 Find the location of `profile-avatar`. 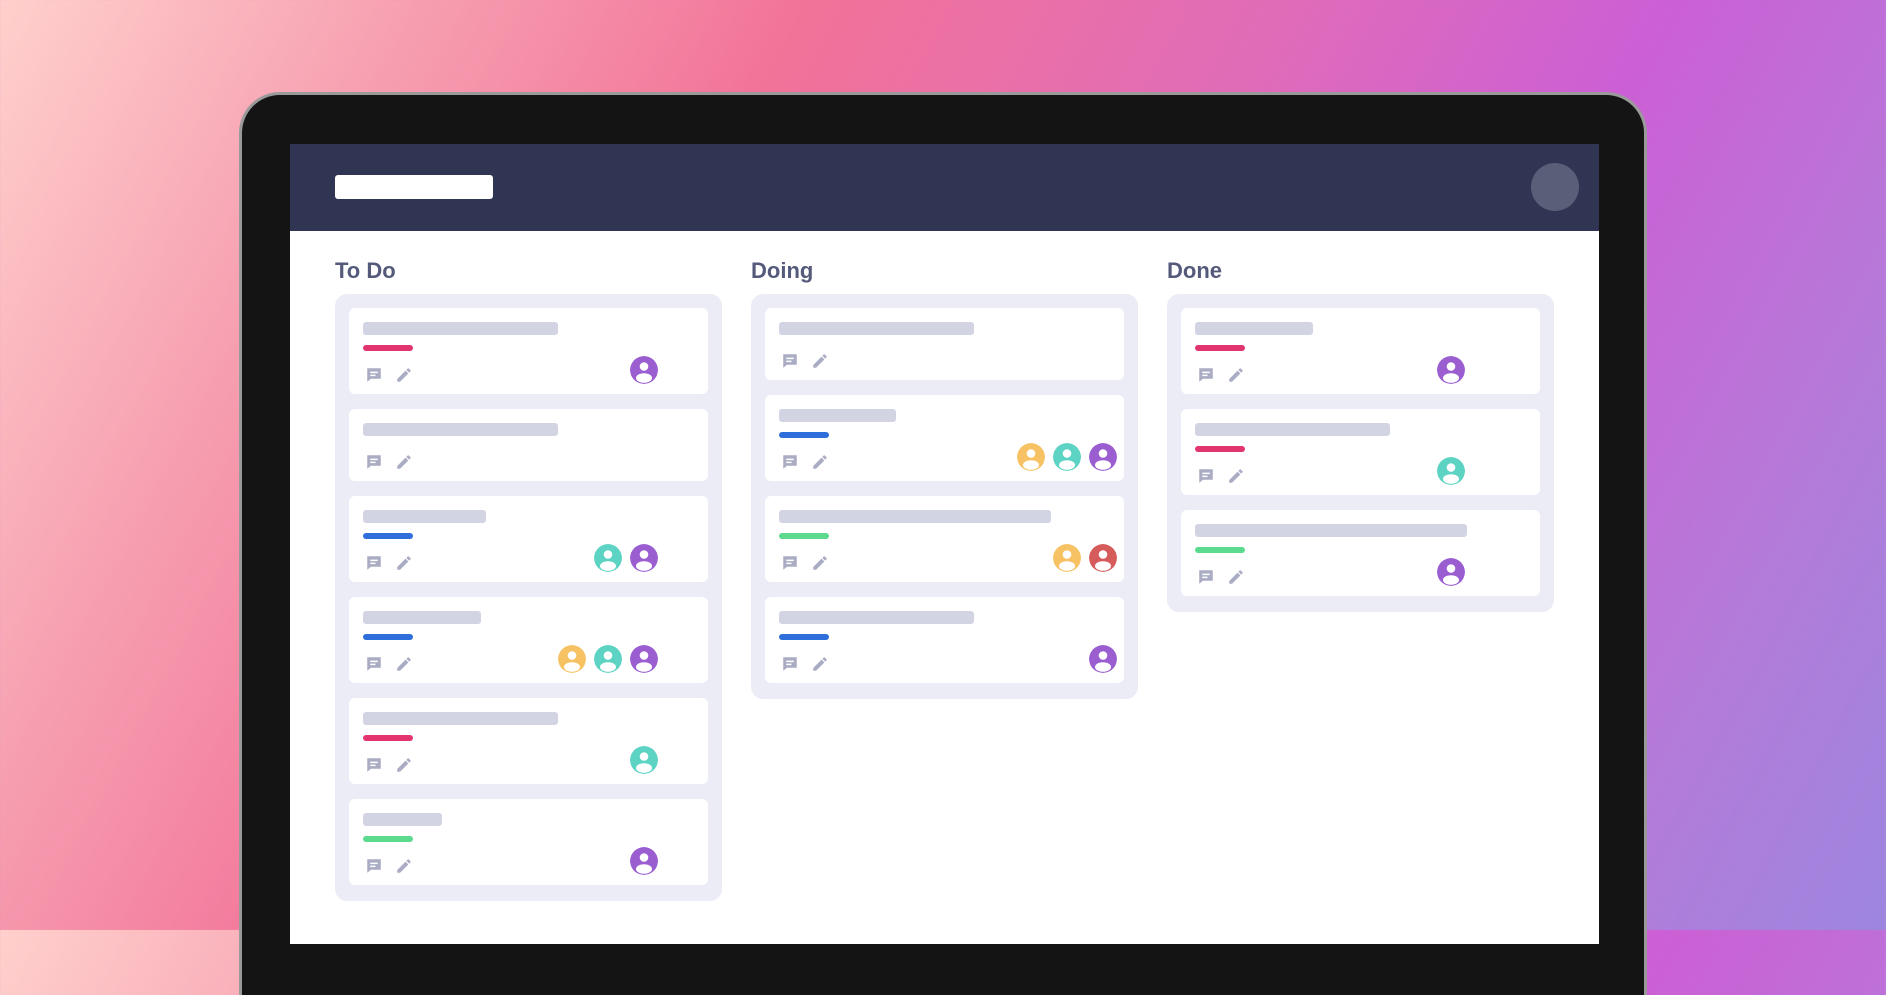

profile-avatar is located at coordinates (1555, 187).